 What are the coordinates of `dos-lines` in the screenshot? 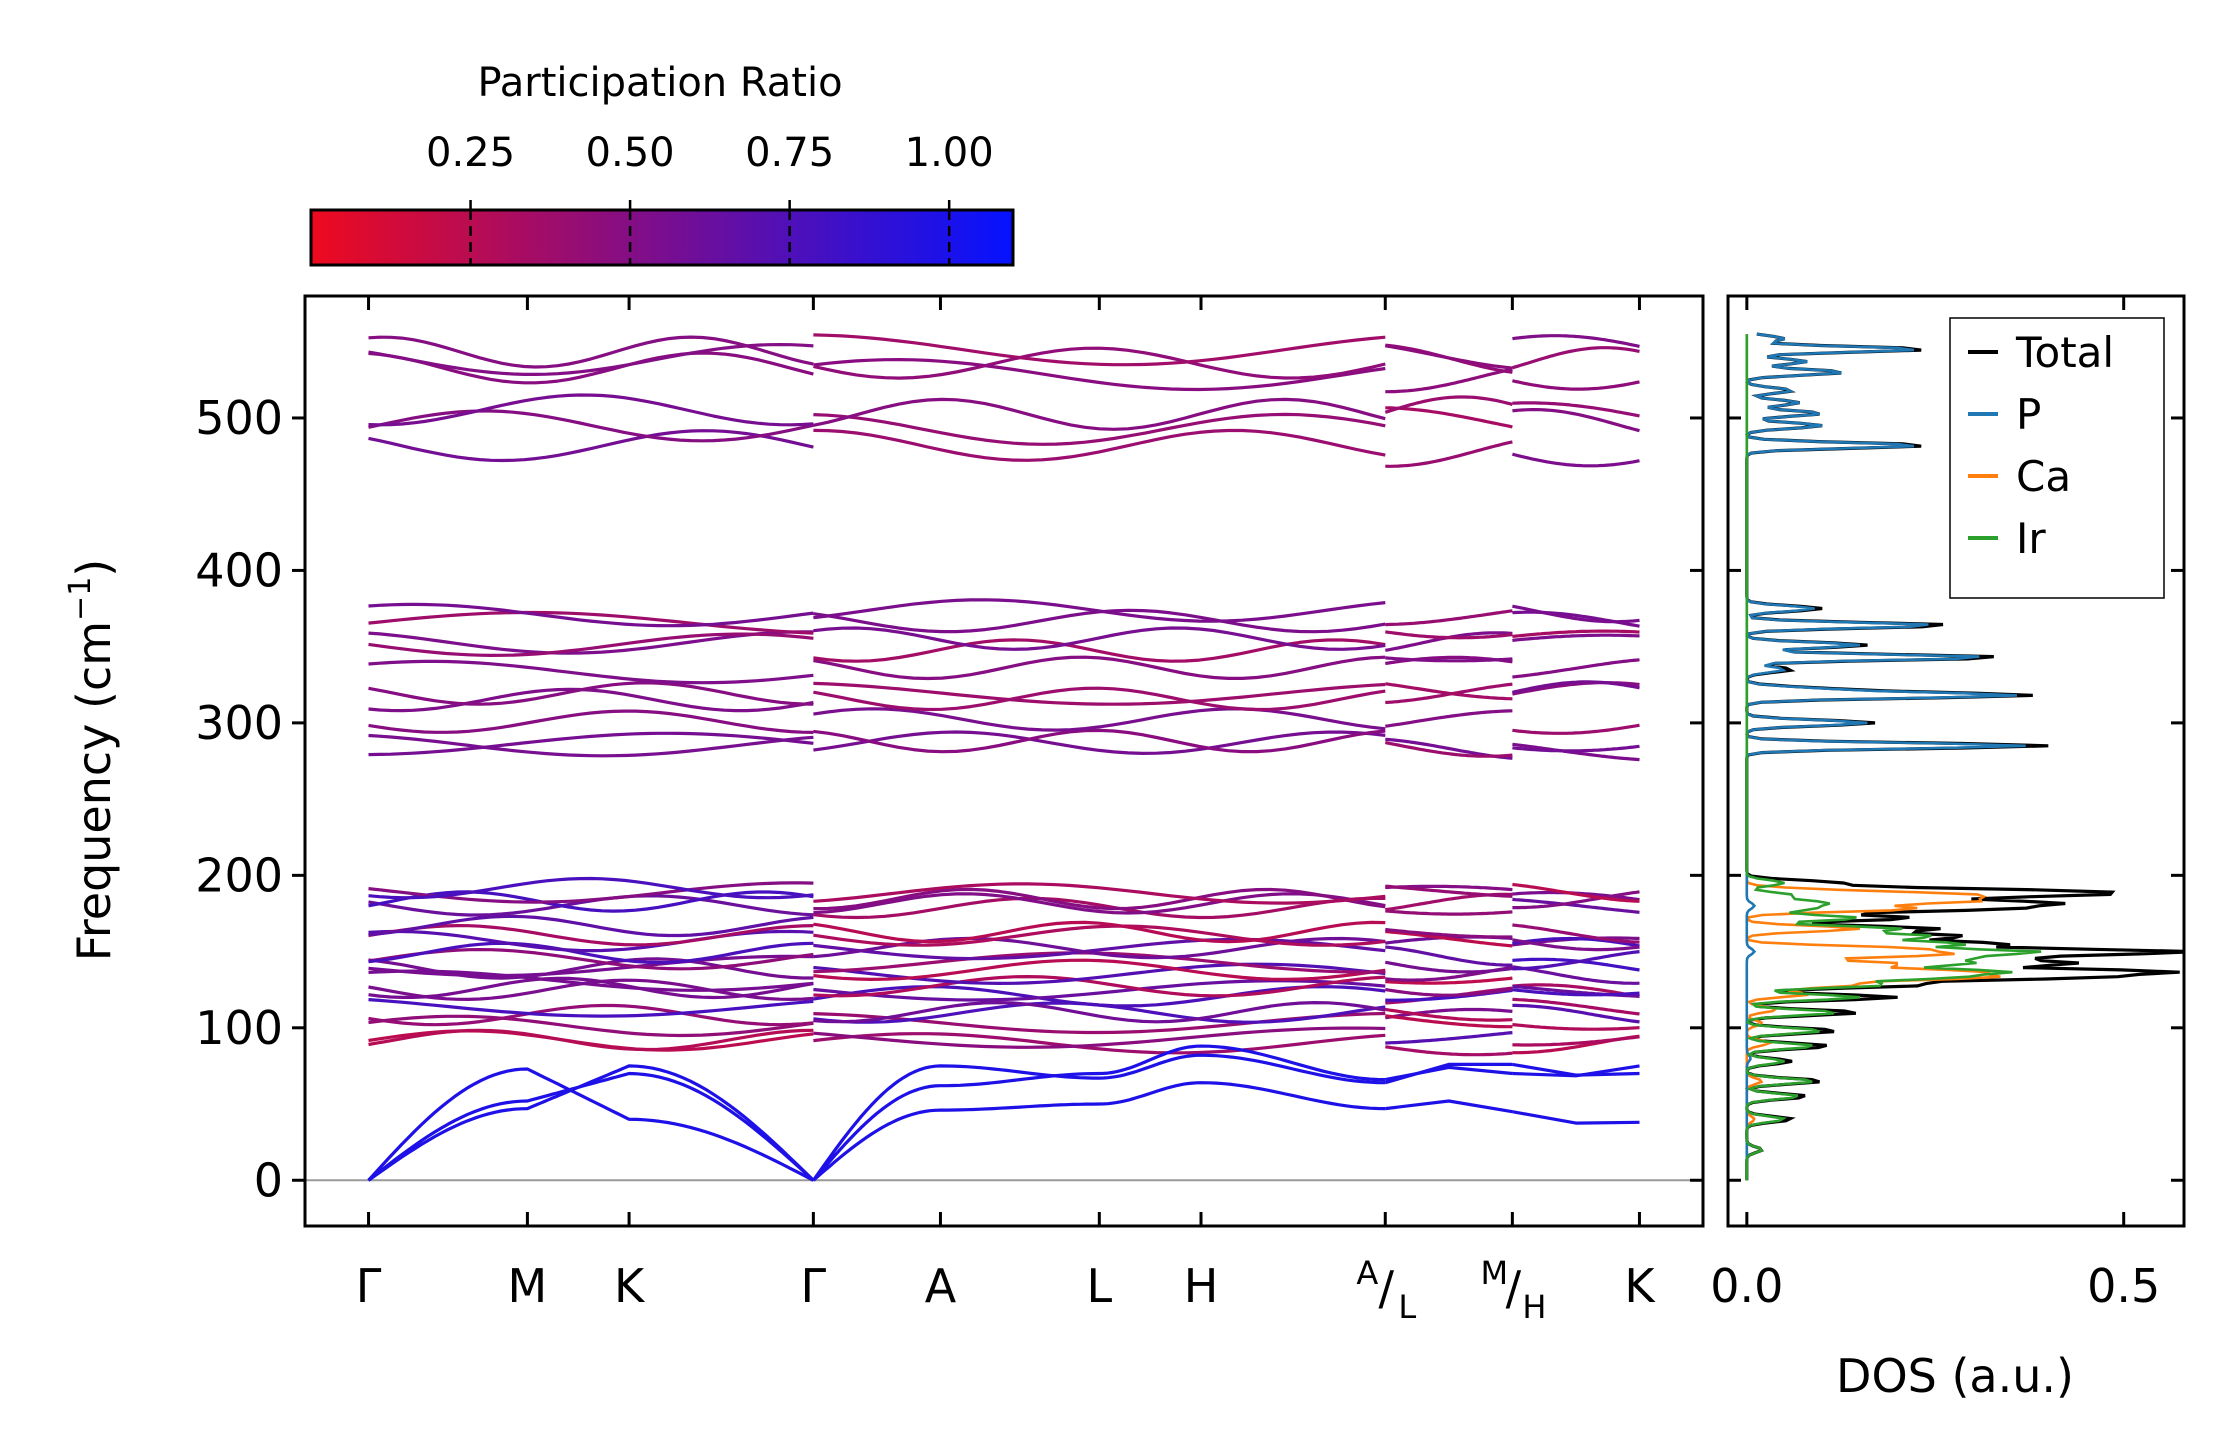 It's located at (1964, 756).